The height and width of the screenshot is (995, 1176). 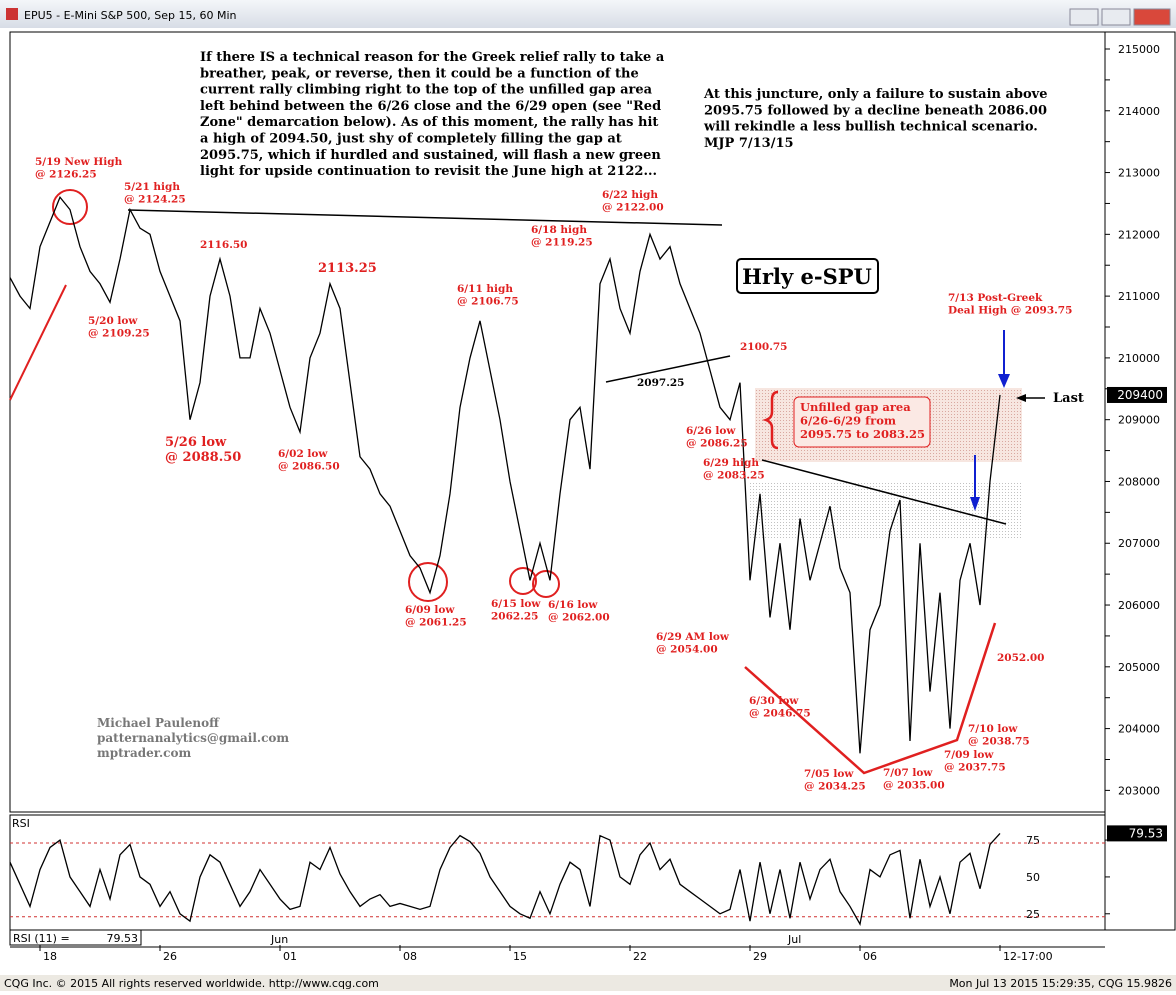 What do you see at coordinates (193, 738) in the screenshot?
I see `author: patternanalytics@gmail.com` at bounding box center [193, 738].